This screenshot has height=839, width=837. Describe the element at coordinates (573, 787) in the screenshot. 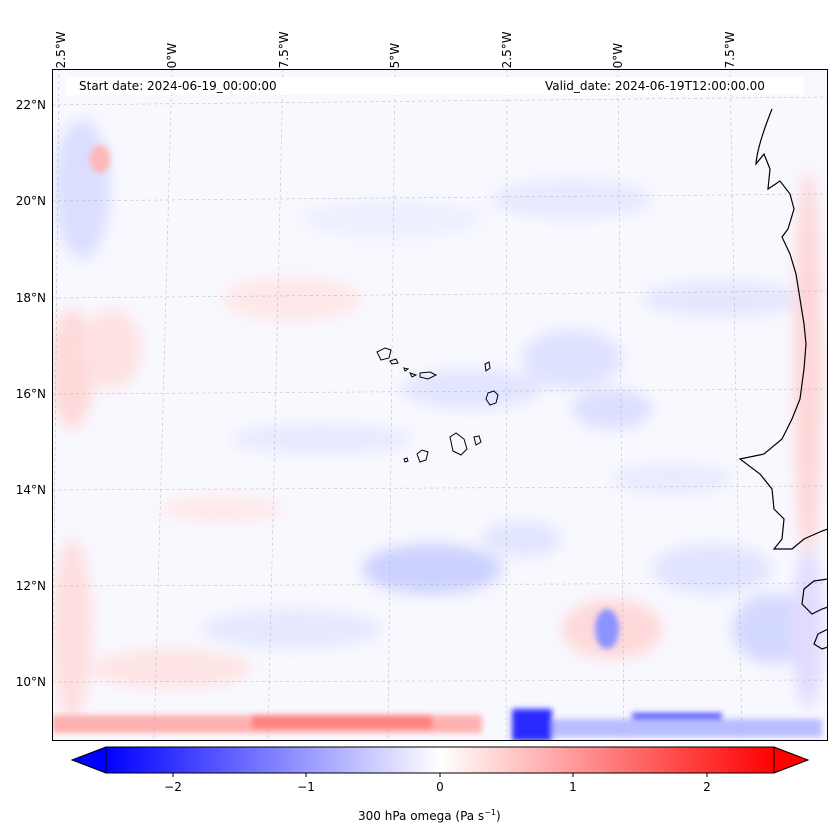

I see `colorbar-tick-1: 1` at that location.